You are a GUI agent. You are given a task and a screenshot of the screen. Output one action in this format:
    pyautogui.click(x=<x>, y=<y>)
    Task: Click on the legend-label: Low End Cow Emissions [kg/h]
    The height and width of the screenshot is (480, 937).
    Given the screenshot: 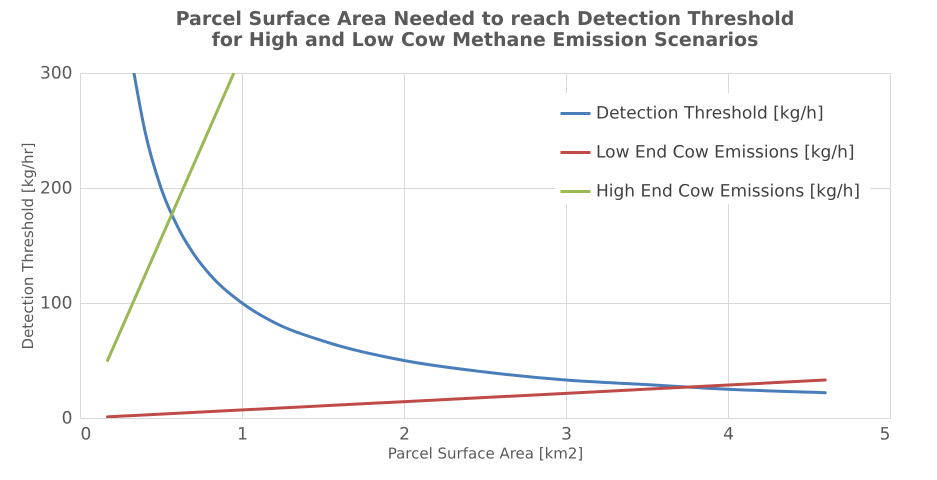 What is the action you would take?
    pyautogui.click(x=725, y=152)
    